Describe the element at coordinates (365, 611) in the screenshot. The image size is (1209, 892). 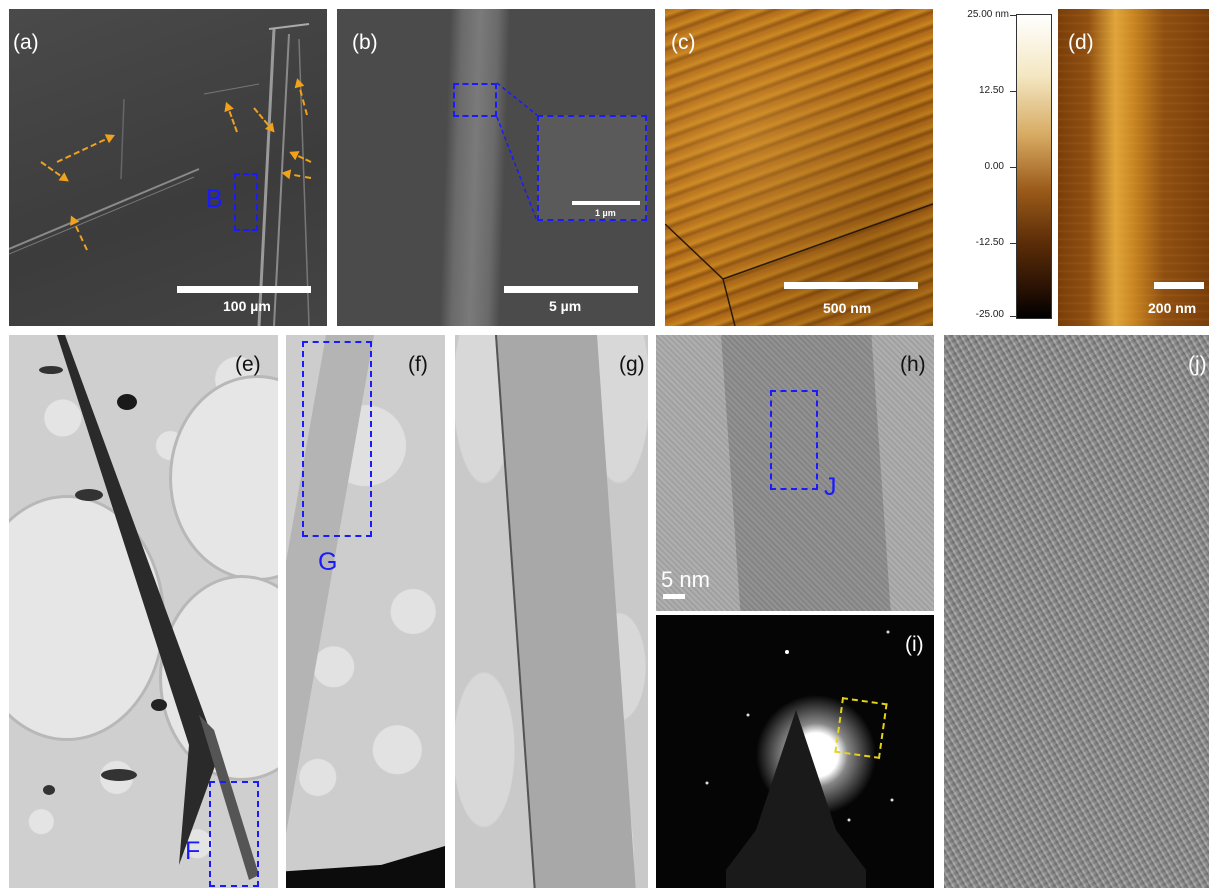
I see `panel-f-tem-image: G (f)` at that location.